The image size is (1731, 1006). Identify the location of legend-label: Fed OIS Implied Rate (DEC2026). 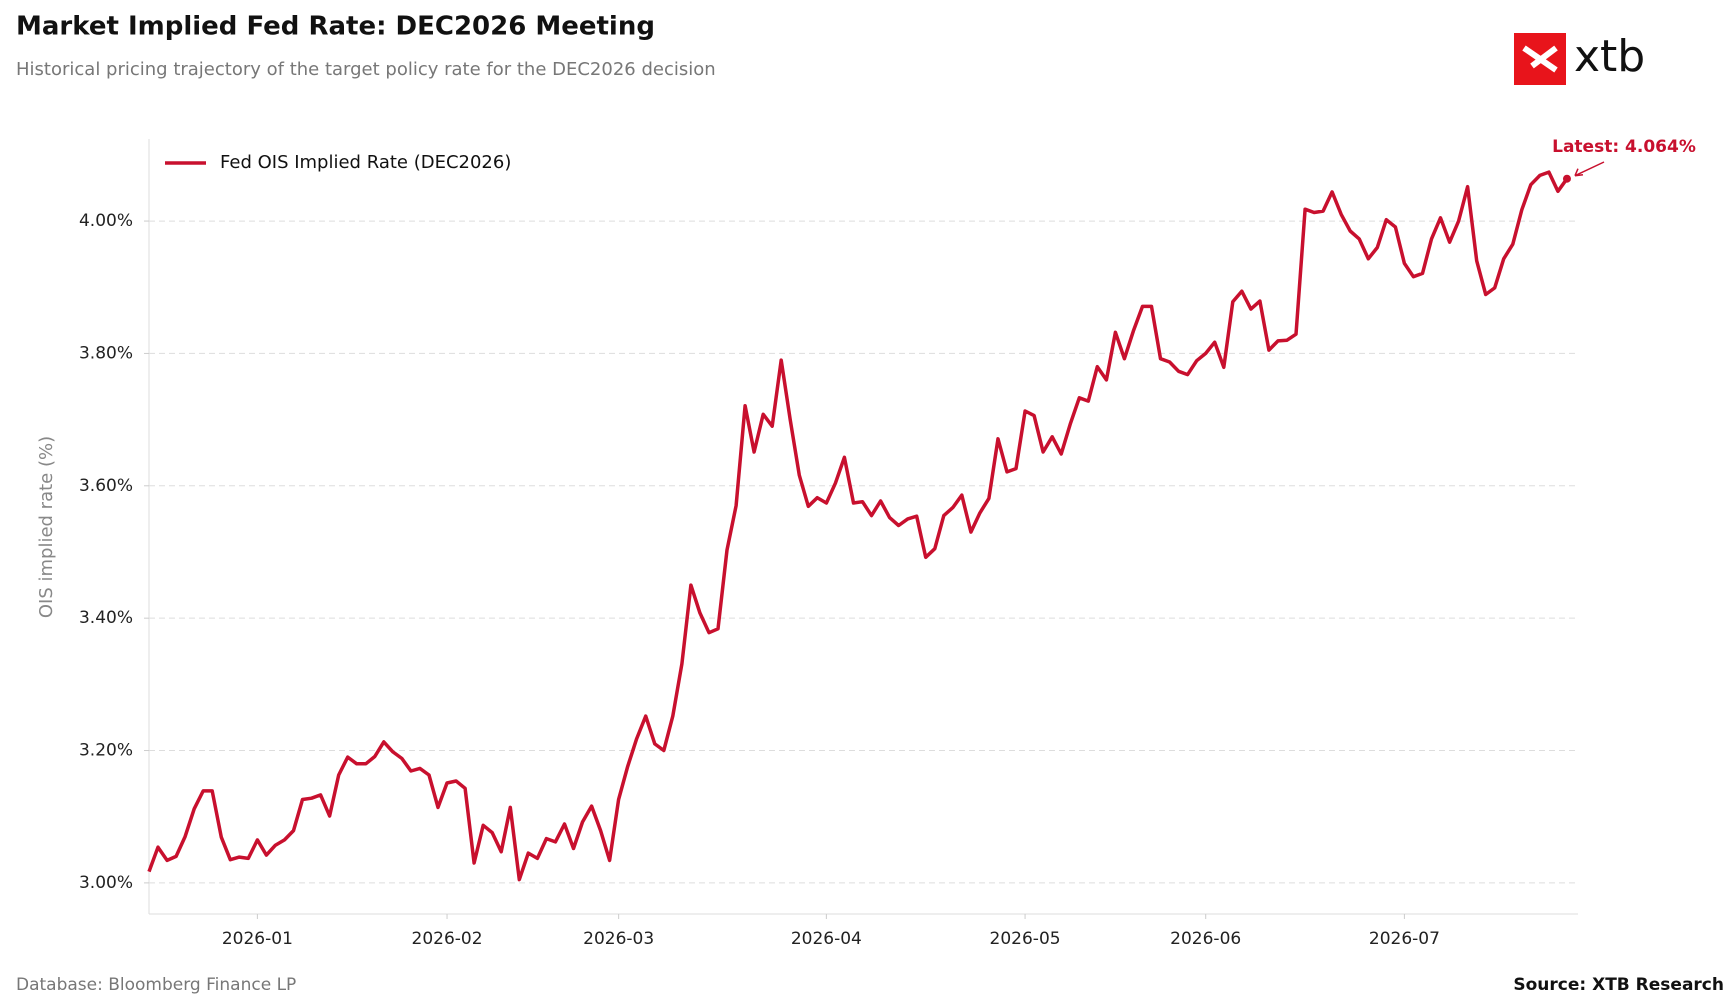
(365, 162).